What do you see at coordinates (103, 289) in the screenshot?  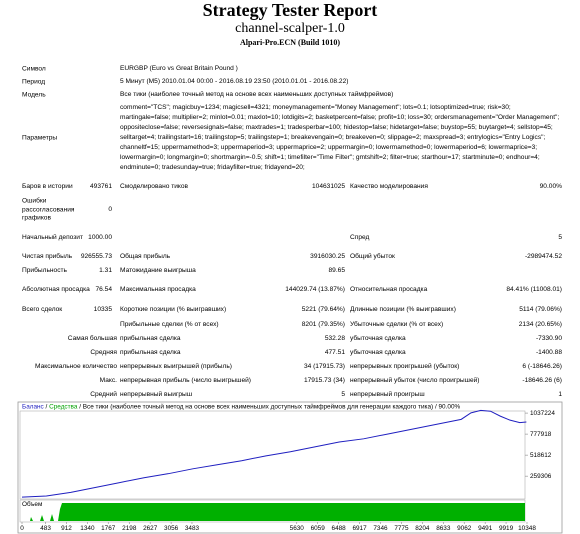 I see `stats-value: 76.54` at bounding box center [103, 289].